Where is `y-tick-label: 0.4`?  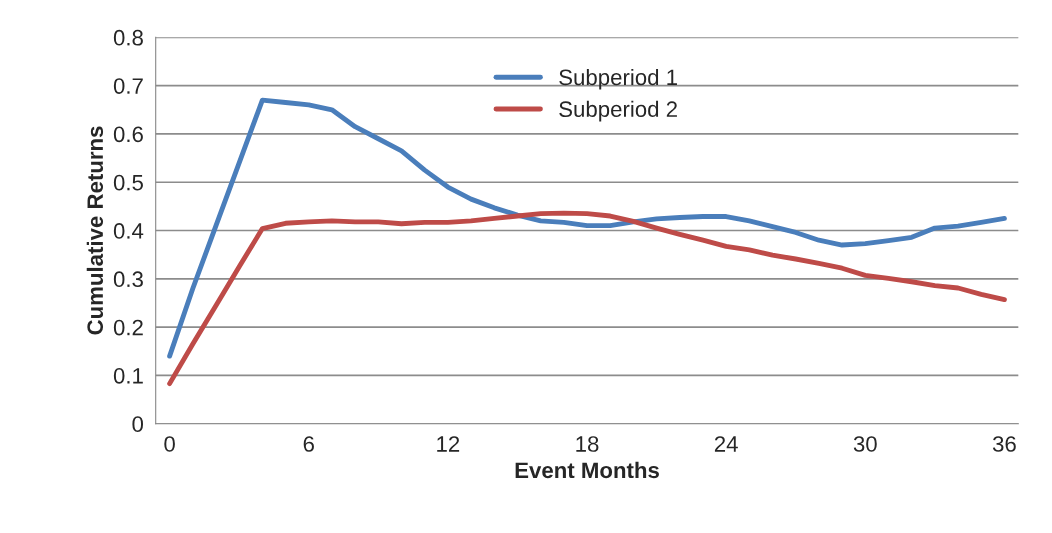 y-tick-label: 0.4 is located at coordinates (128, 231).